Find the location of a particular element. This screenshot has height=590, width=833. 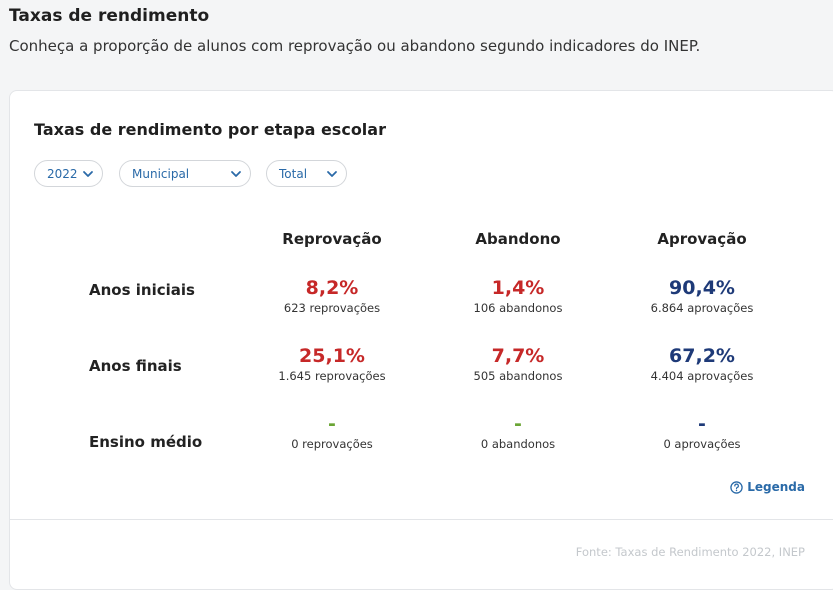

location-select: Total is located at coordinates (306, 173).